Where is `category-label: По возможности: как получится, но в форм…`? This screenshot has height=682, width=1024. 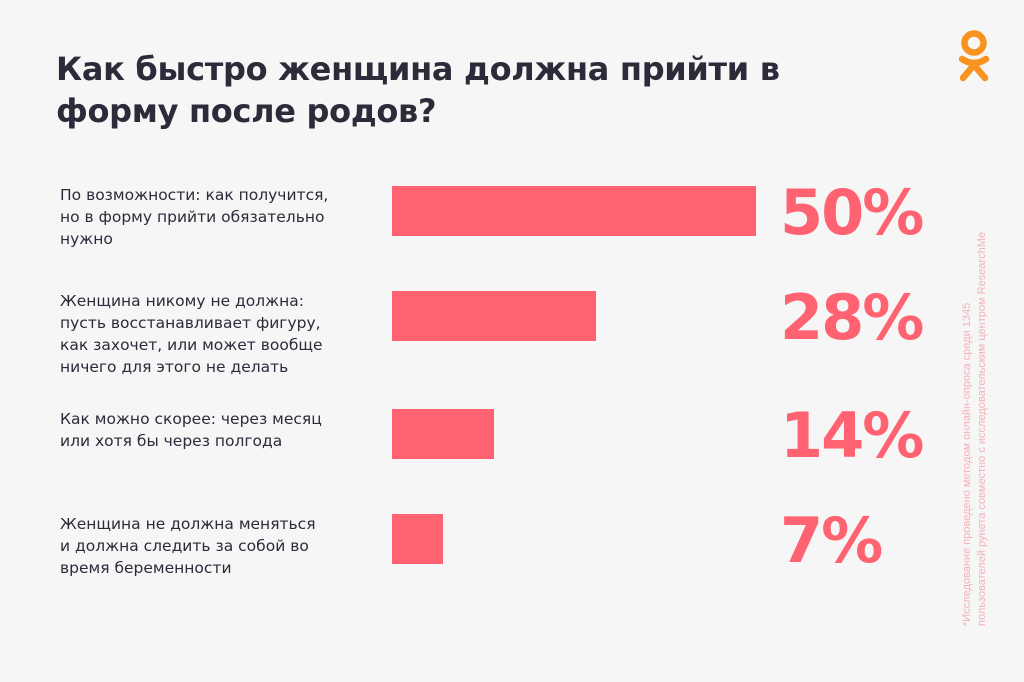 category-label: По возможности: как получится, но в форм… is located at coordinates (194, 217).